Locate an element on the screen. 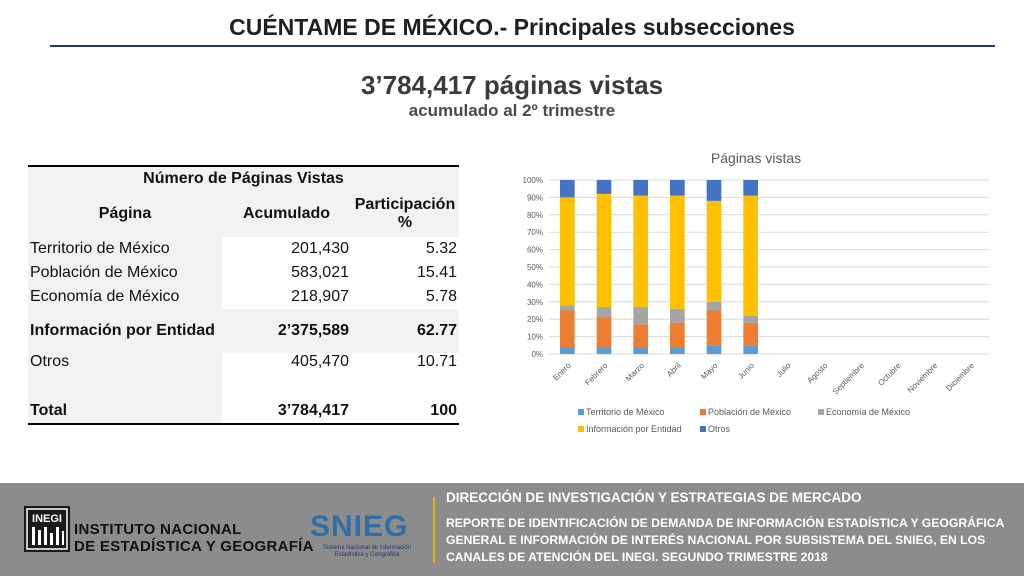 This screenshot has height=576, width=1024. y-tick-label: 50% is located at coordinates (535, 267).